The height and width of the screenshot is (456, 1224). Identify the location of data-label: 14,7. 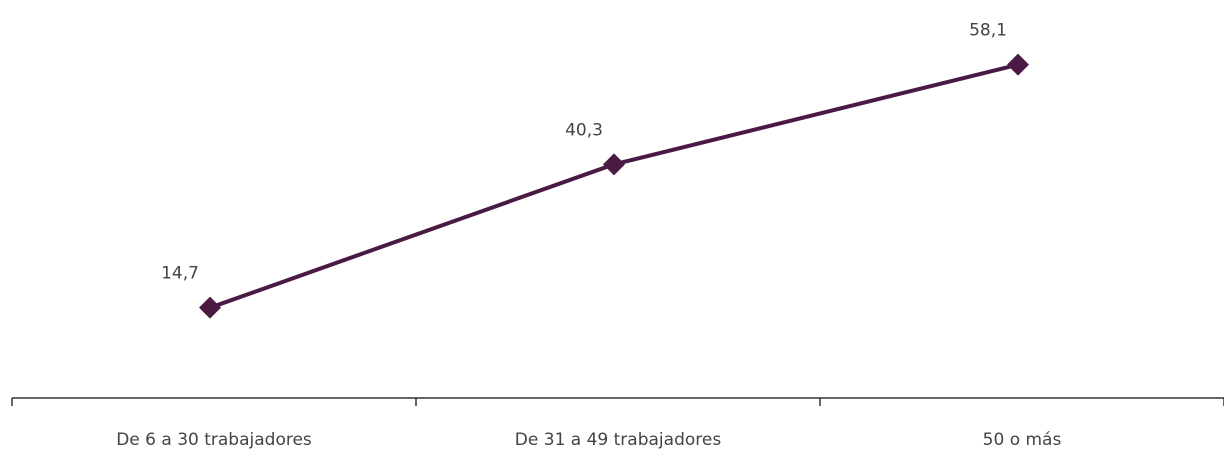
(180, 274).